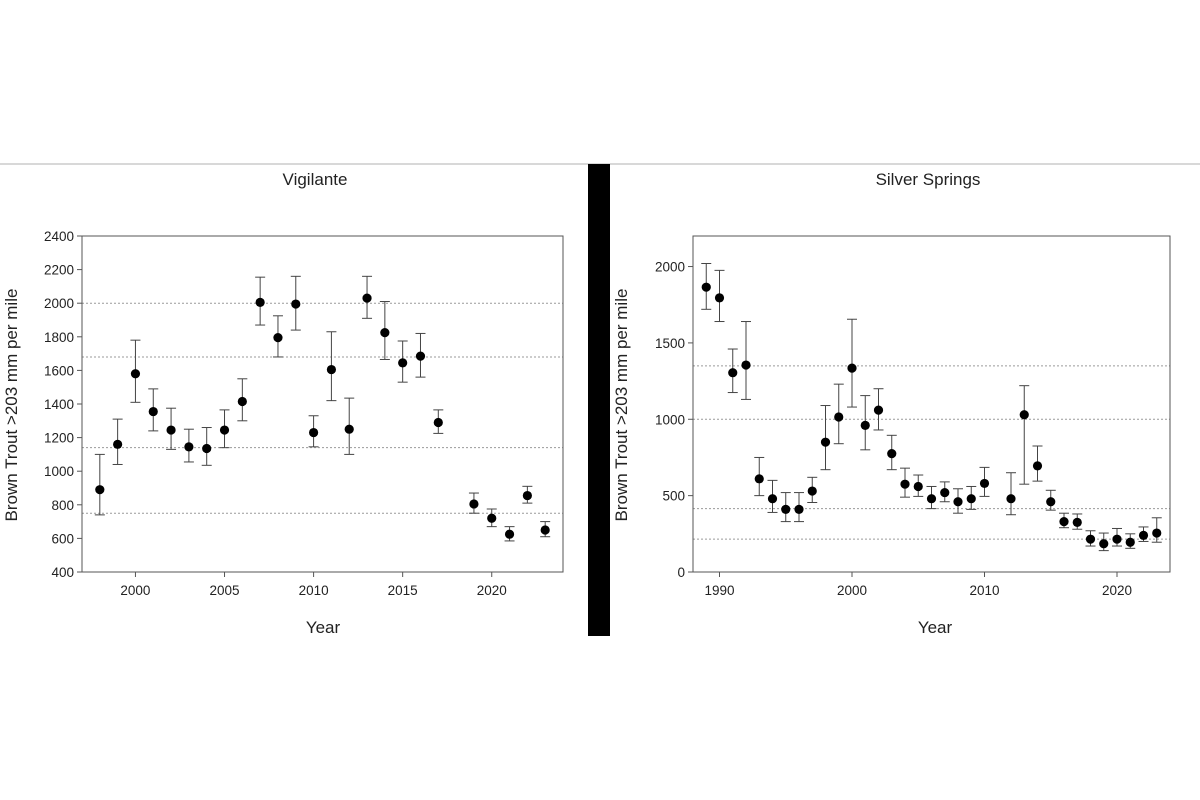 The image size is (1200, 800). I want to click on y-tick-label: 1400, so click(59, 404).